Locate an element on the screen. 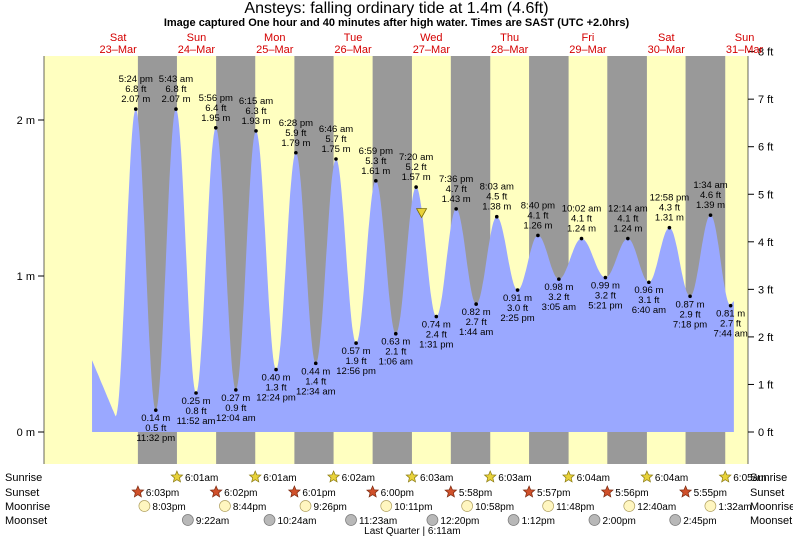 This screenshot has width=793, height=539. low-tide-label: 0.40 m is located at coordinates (276, 378).